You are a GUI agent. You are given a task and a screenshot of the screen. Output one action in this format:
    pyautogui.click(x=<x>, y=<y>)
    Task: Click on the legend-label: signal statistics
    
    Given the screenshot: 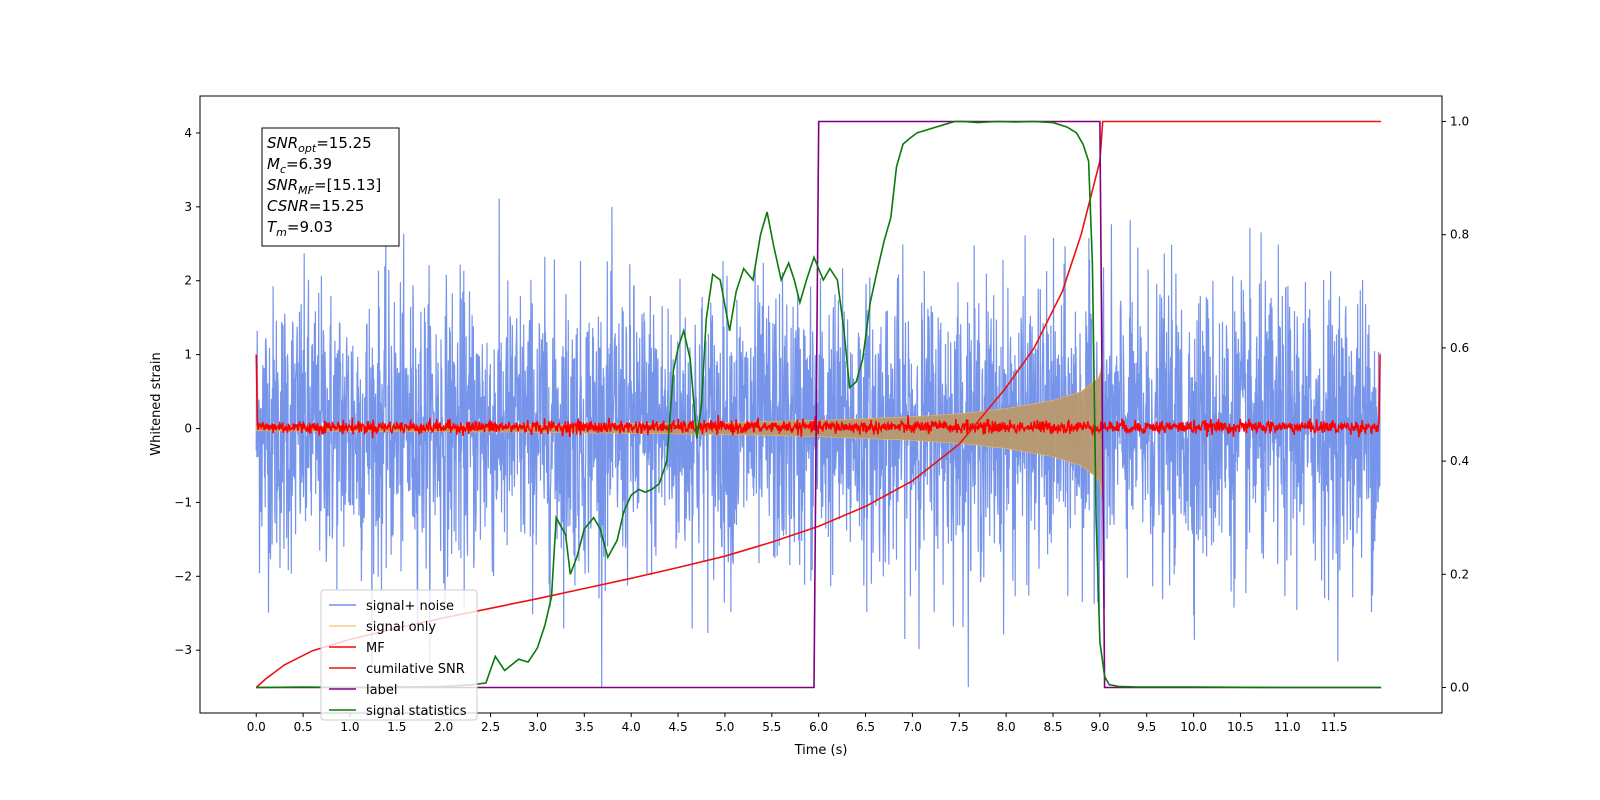 What is the action you would take?
    pyautogui.click(x=416, y=711)
    